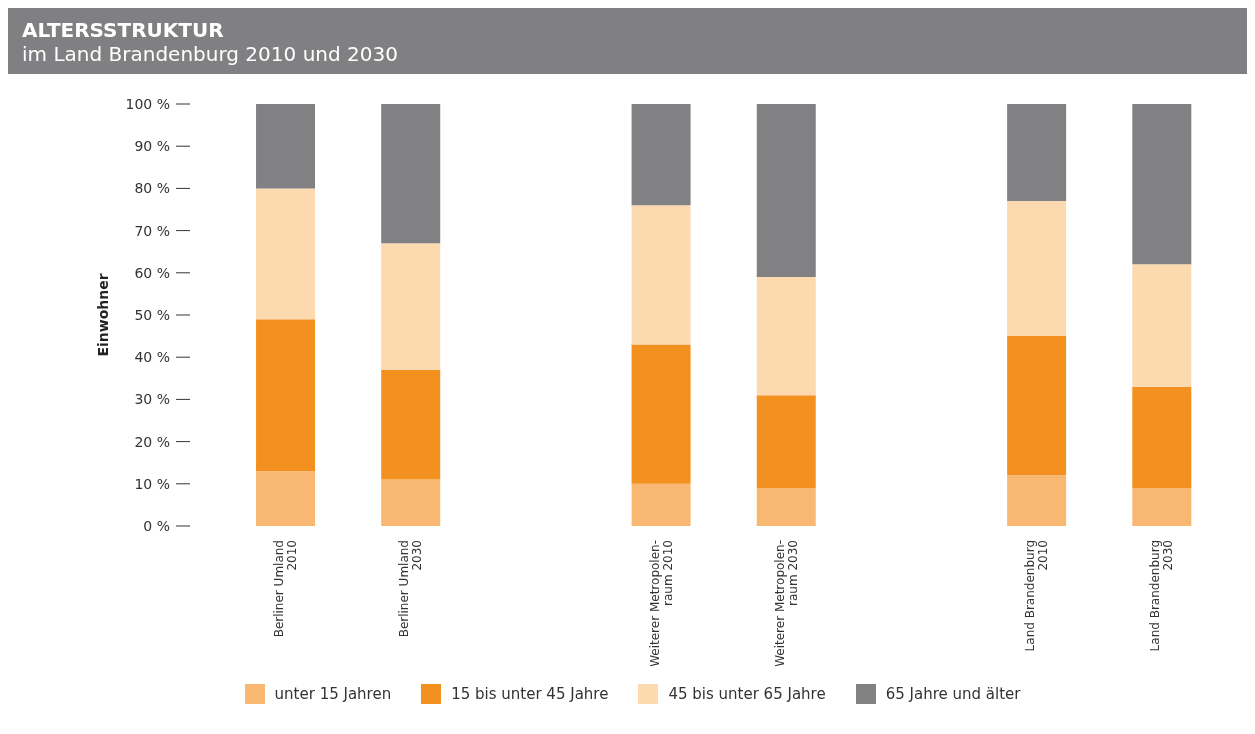  What do you see at coordinates (210, 54) in the screenshot?
I see `chart-subtitle: im Land Brandenburg 2010 und 2030` at bounding box center [210, 54].